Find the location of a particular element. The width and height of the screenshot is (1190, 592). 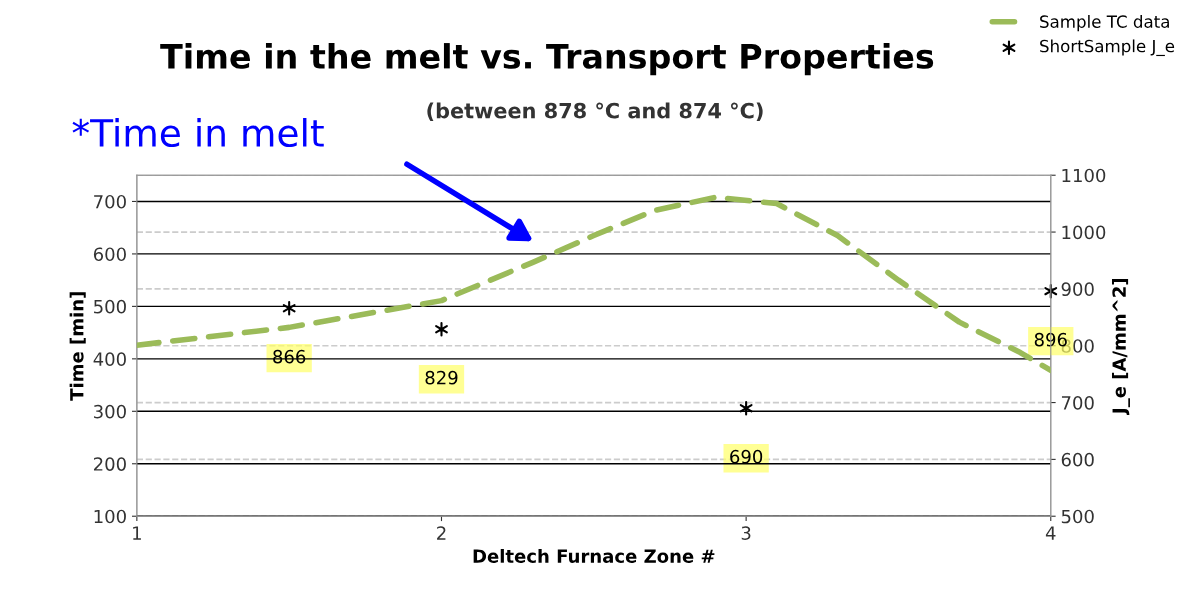

text: *Time in melt is located at coordinates (198, 133).